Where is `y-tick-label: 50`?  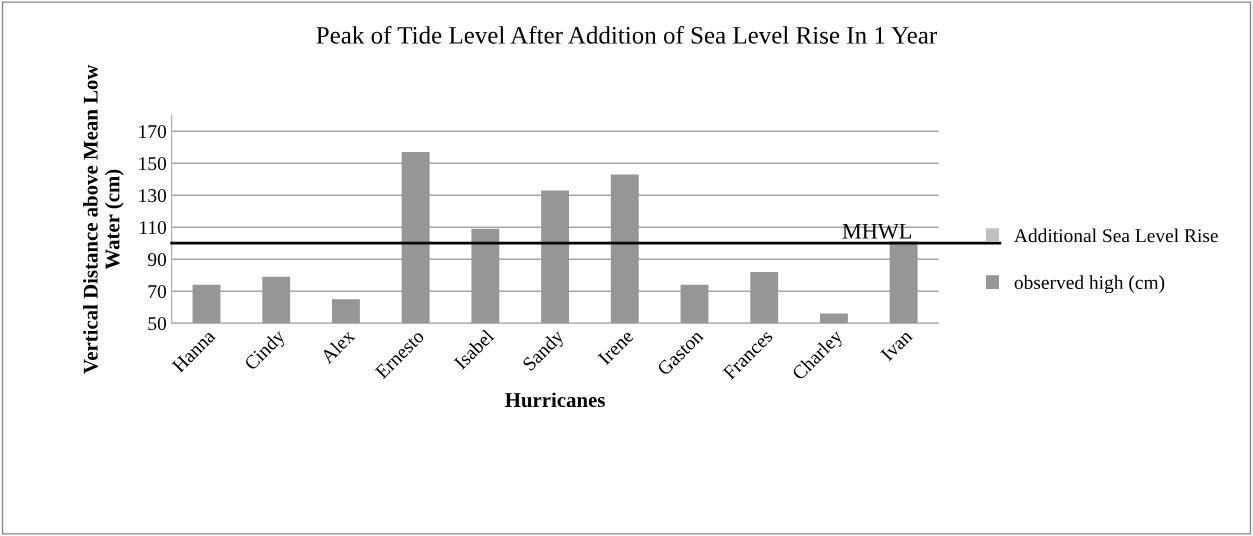 y-tick-label: 50 is located at coordinates (157, 324).